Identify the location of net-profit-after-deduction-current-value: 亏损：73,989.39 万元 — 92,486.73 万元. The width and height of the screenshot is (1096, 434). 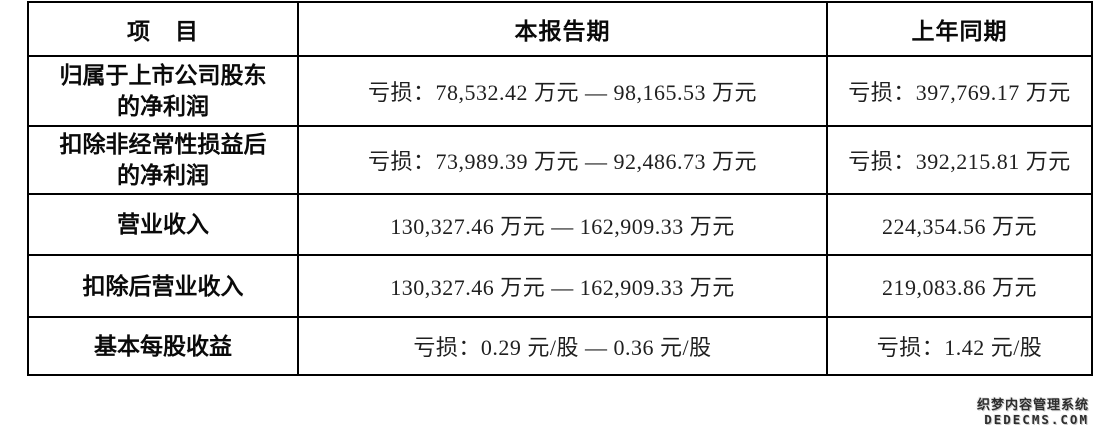
(562, 160).